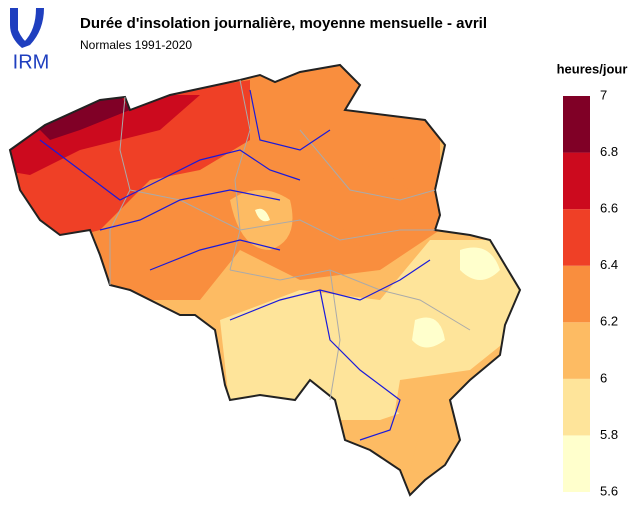  I want to click on tick-label: 5.6, so click(609, 490).